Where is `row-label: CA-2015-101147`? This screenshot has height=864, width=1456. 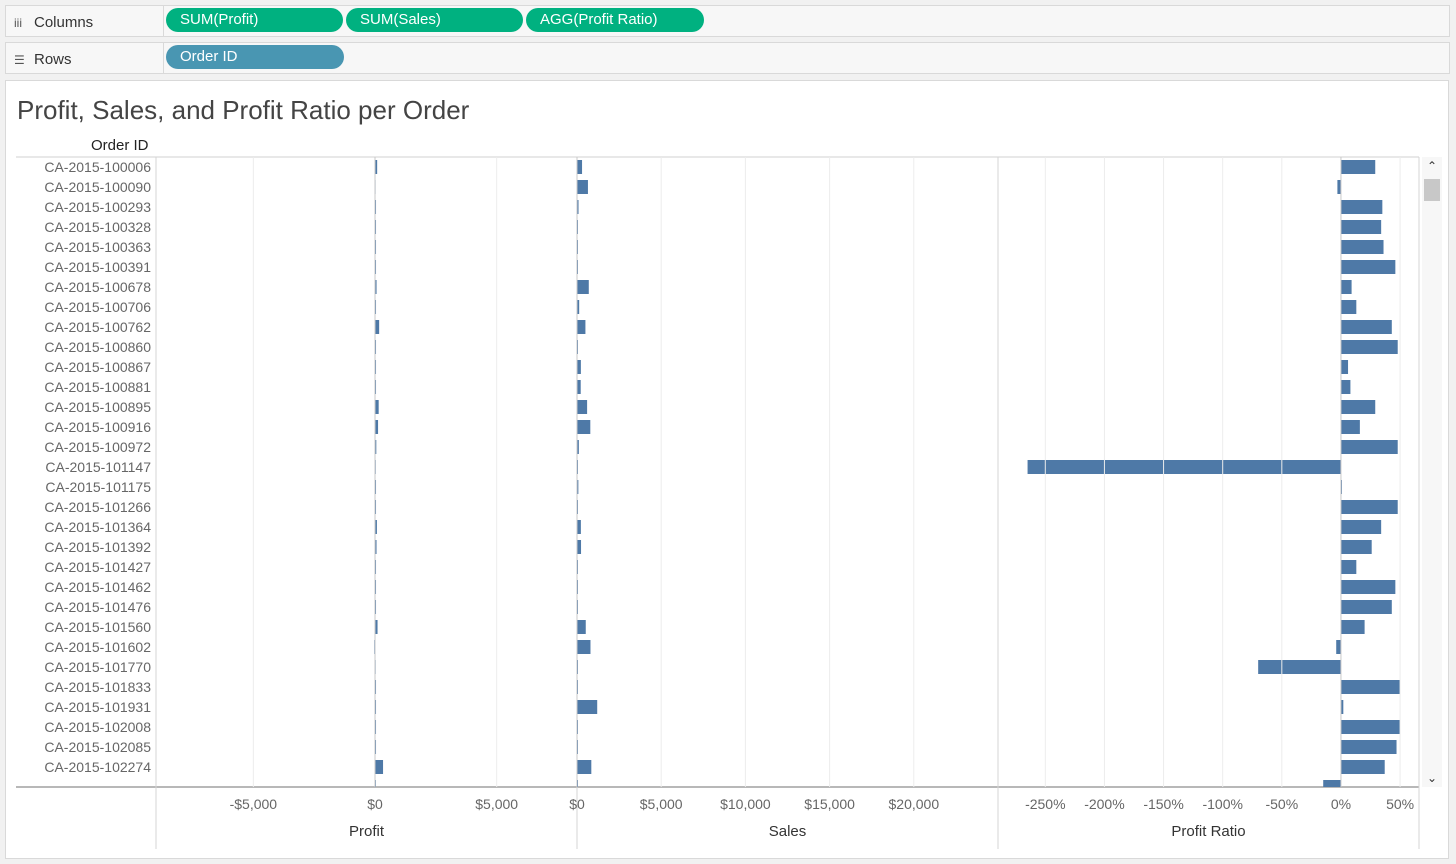
row-label: CA-2015-101147 is located at coordinates (98, 467).